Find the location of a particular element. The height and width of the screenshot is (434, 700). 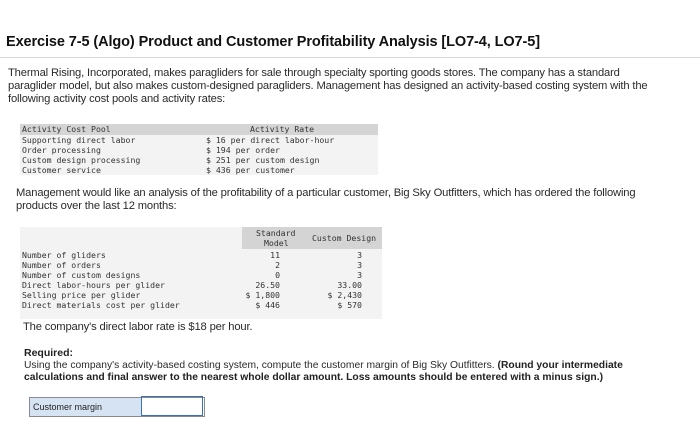

header-custom-design: Custom Design is located at coordinates (345, 238).